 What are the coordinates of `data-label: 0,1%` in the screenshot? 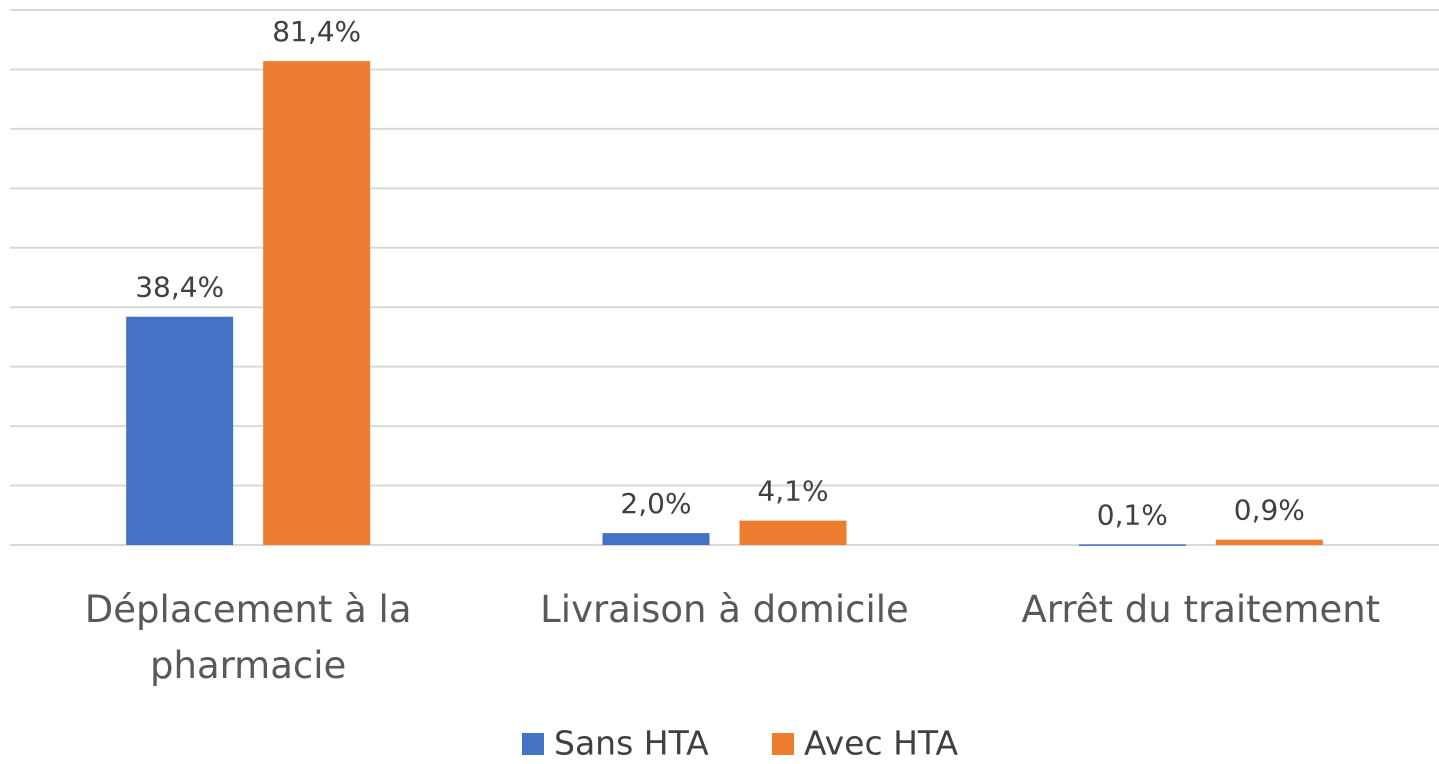 It's located at (1132, 514).